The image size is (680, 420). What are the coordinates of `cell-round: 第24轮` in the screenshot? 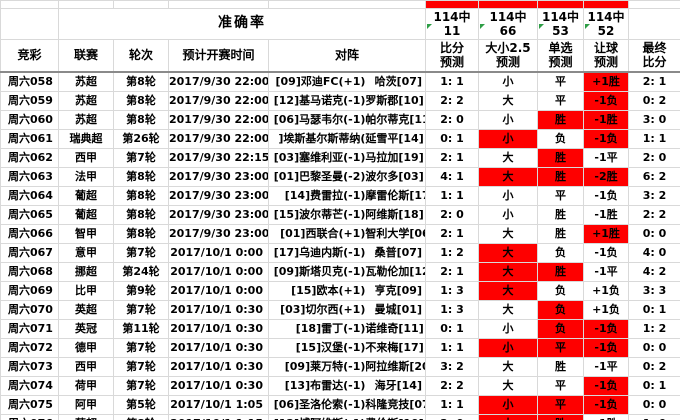 It's located at (141, 272).